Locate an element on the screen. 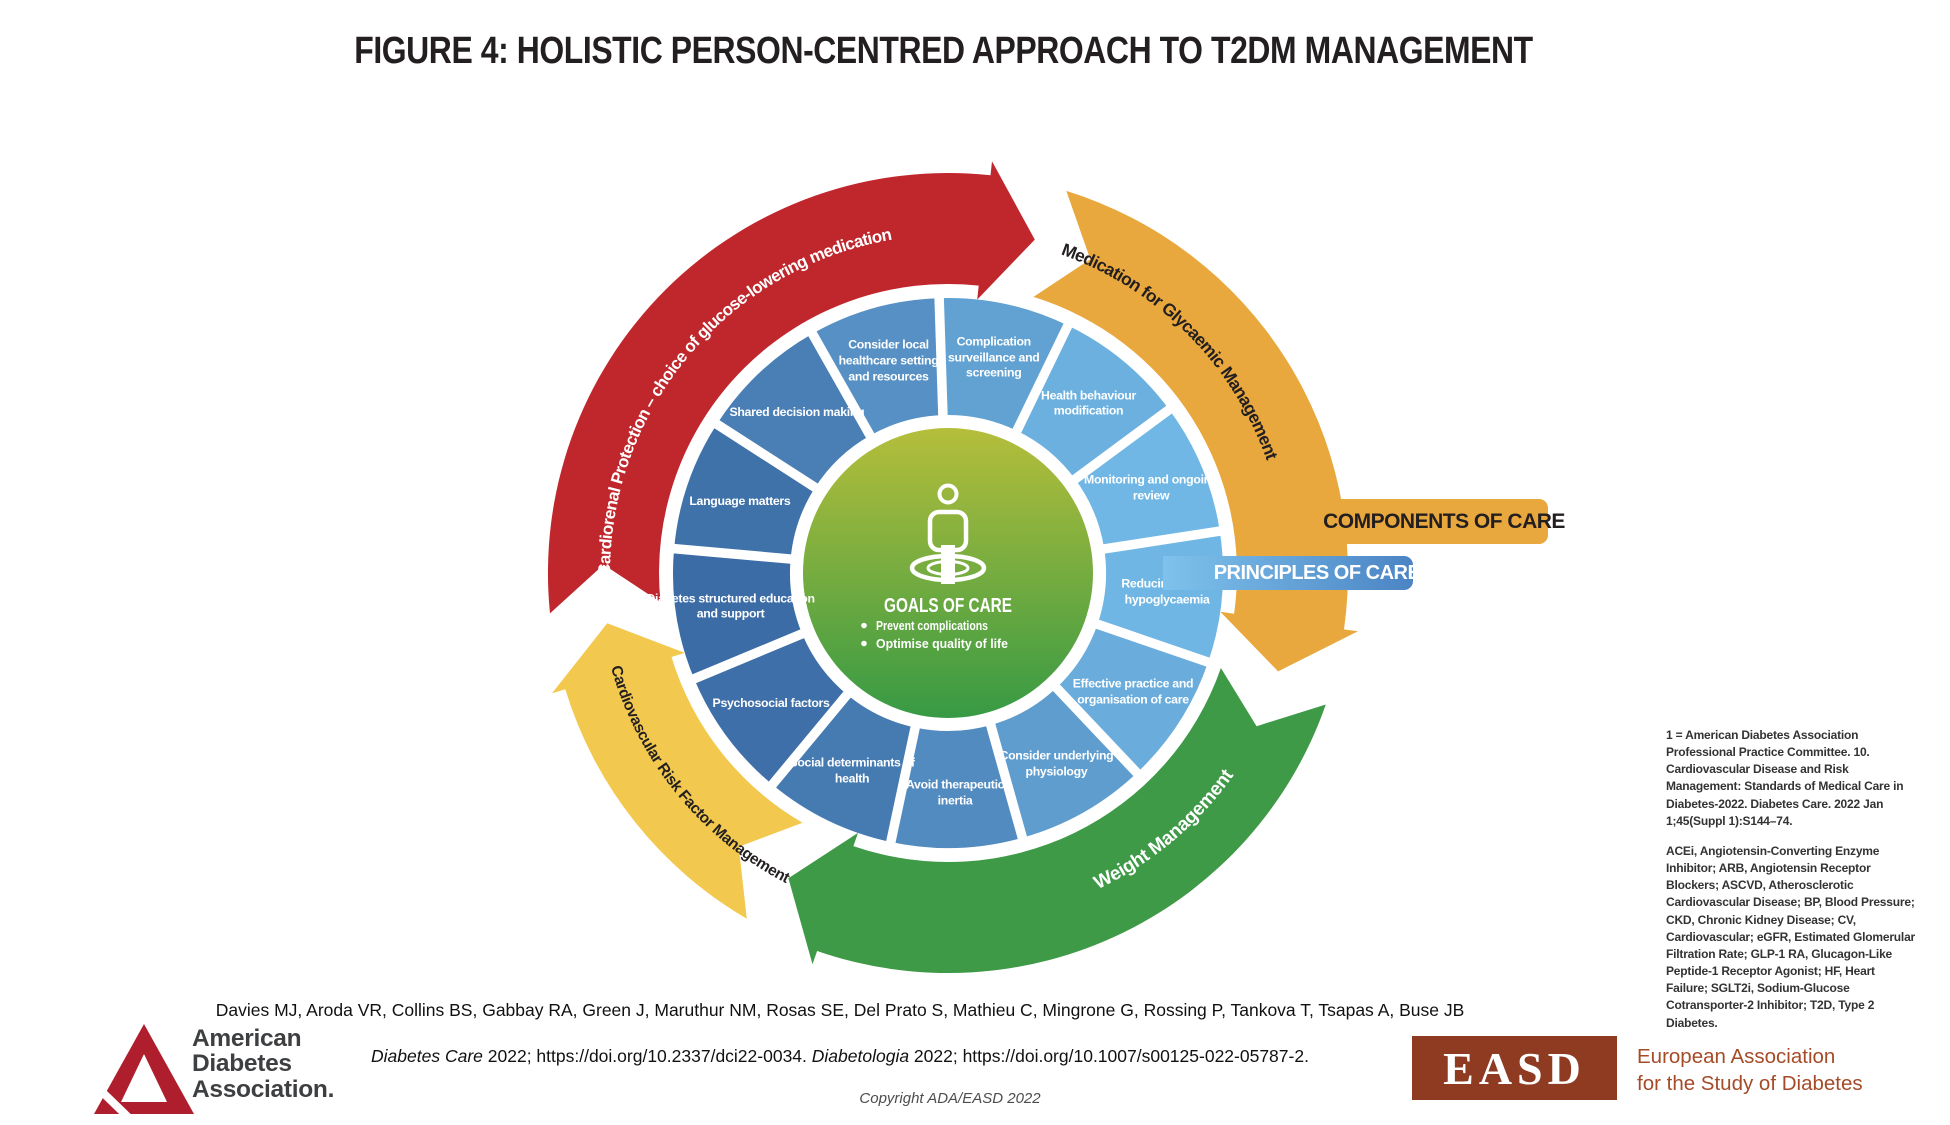  outer-arc-cardiorenal-protection is located at coordinates (791, 387).